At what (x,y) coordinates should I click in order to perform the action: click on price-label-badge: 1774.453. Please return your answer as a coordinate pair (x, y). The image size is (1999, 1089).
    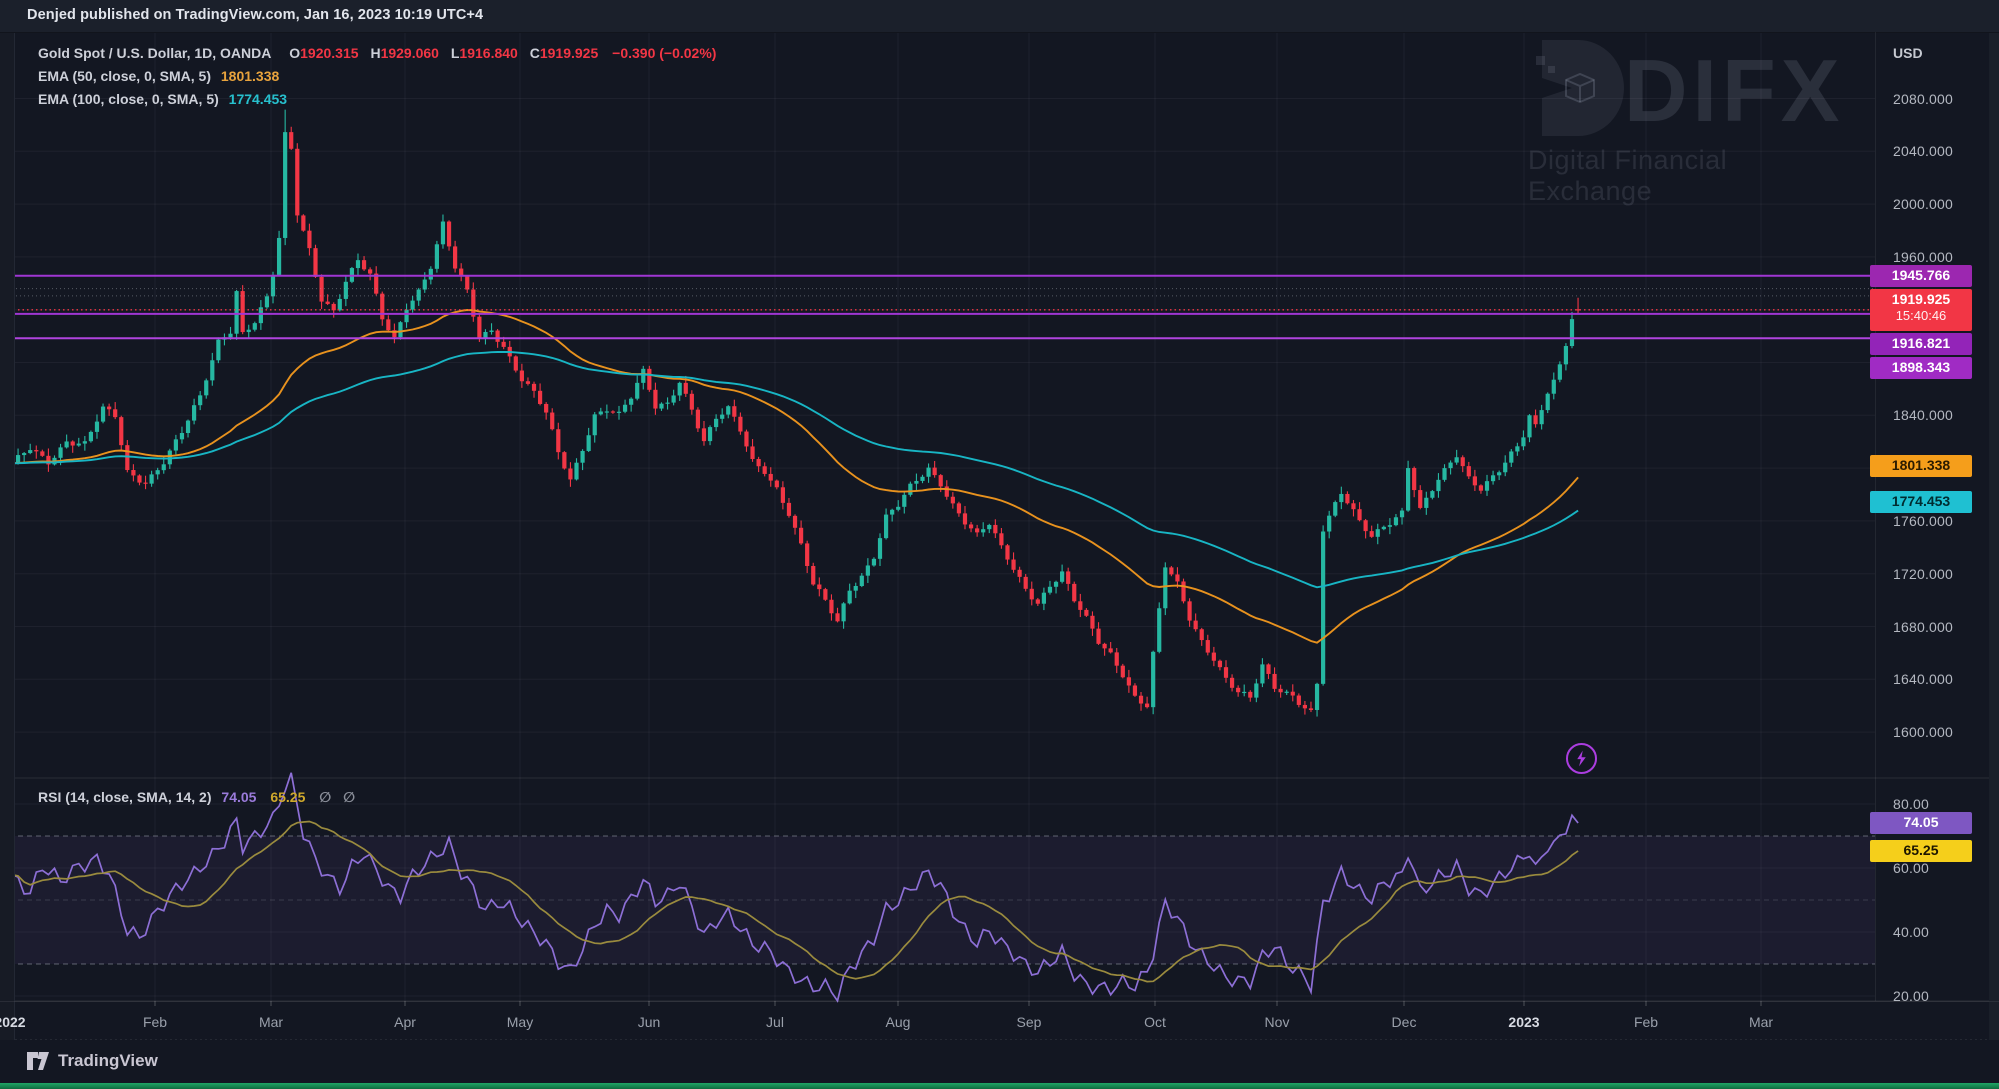
    Looking at the image, I should click on (1921, 501).